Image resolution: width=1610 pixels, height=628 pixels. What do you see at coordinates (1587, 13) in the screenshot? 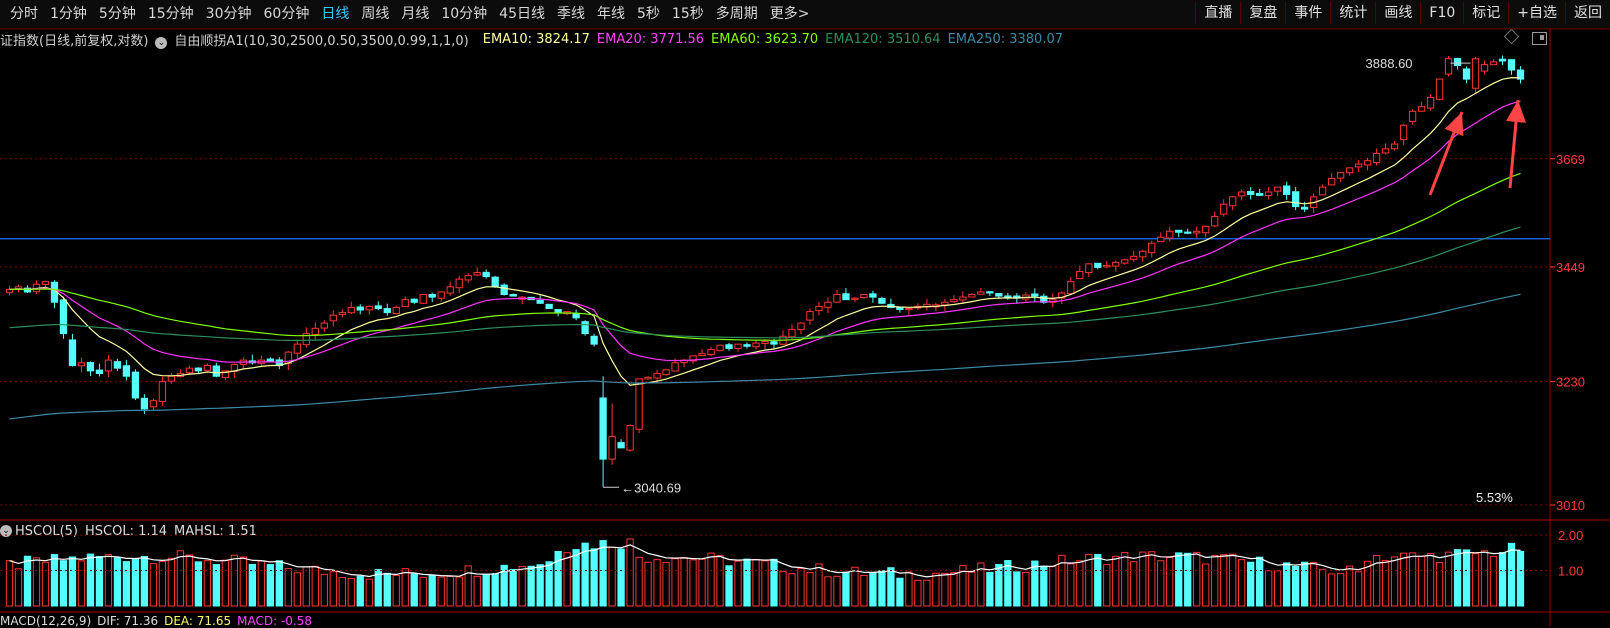
I see `toolbar-button-8: 返回` at bounding box center [1587, 13].